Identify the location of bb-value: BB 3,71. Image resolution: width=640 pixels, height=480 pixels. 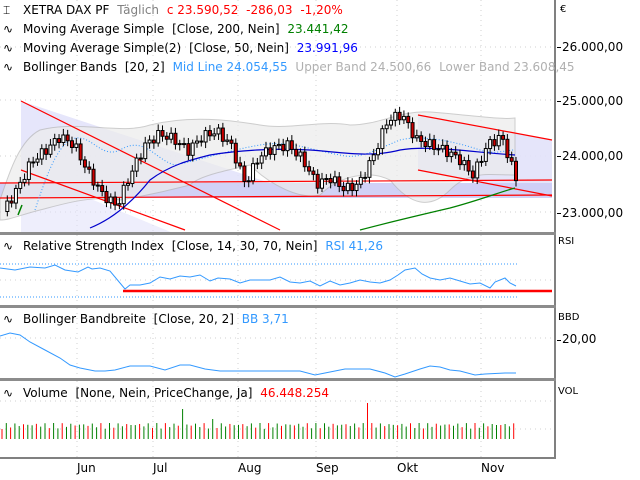
(265, 319).